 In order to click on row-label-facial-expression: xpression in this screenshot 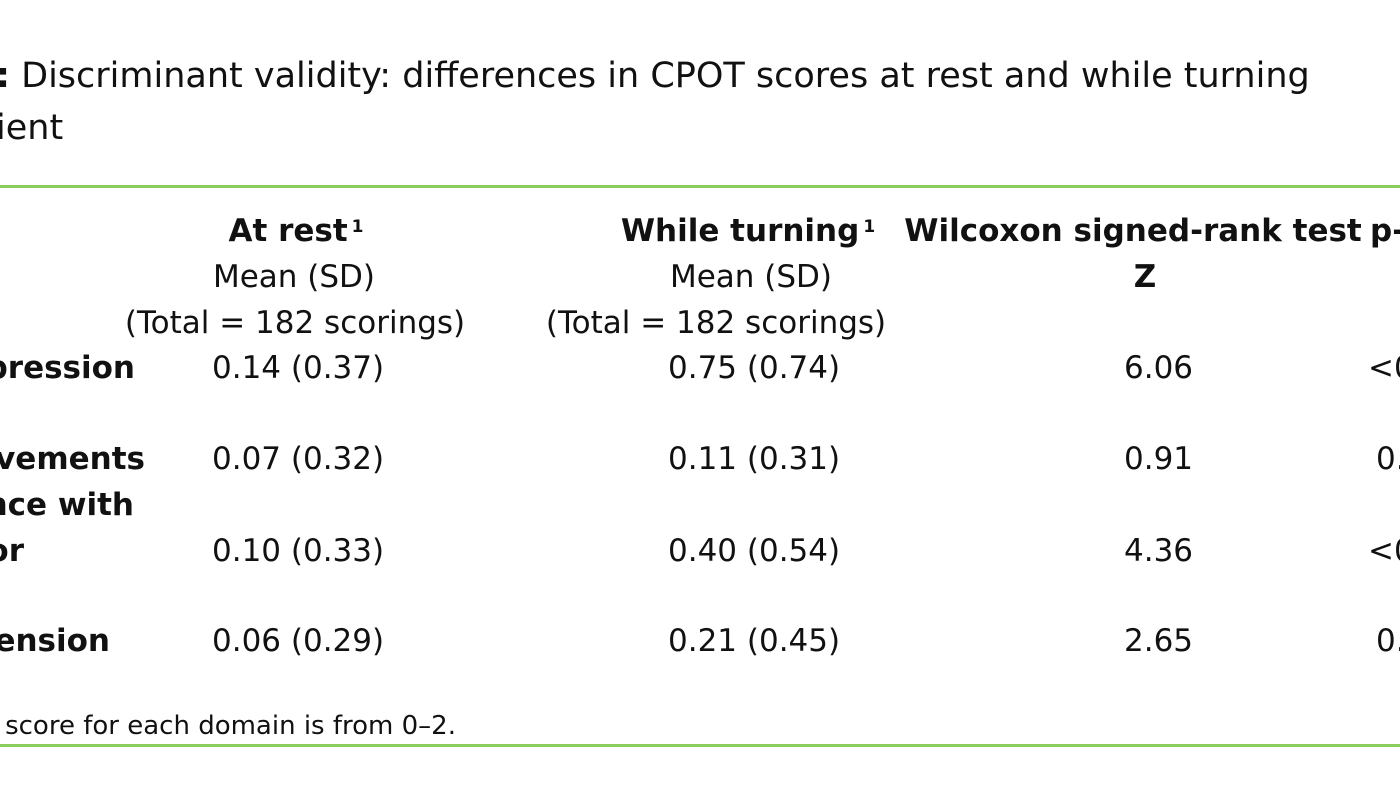, I will do `click(67, 368)`.